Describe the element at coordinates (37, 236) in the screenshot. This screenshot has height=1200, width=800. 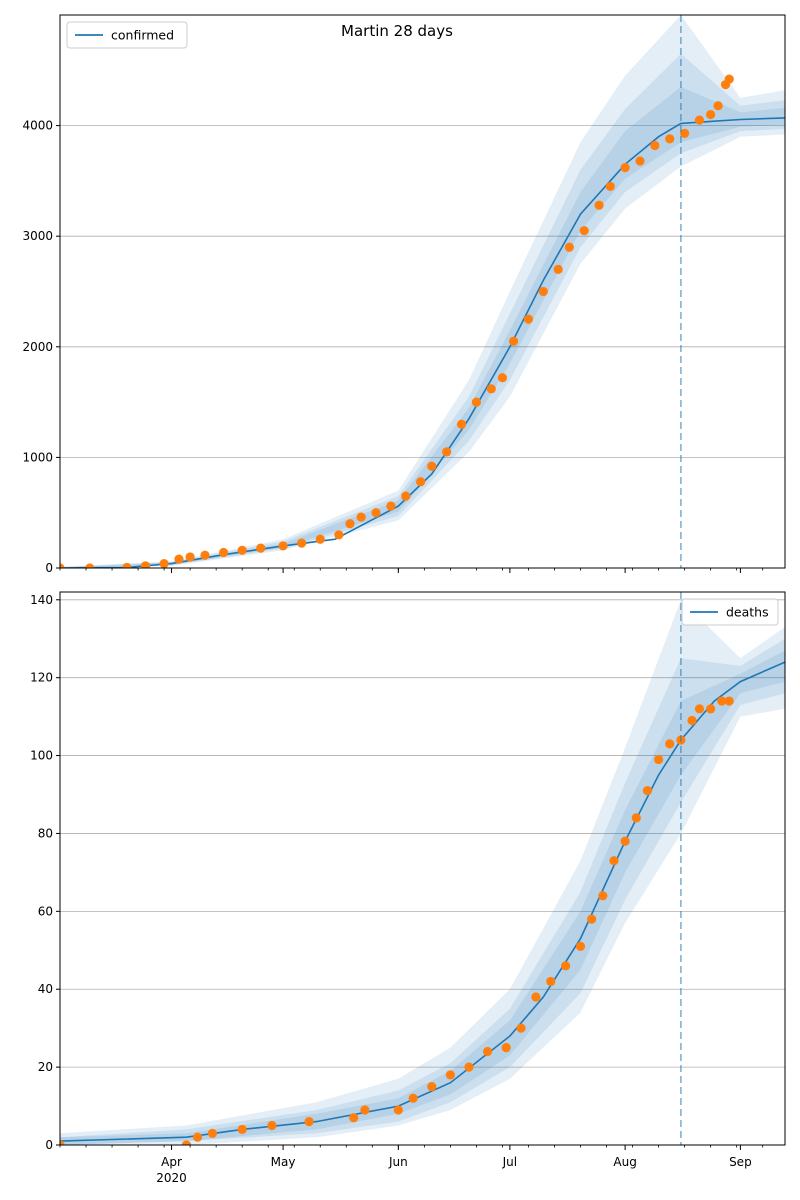
I see `y-tick-label: 3000` at that location.